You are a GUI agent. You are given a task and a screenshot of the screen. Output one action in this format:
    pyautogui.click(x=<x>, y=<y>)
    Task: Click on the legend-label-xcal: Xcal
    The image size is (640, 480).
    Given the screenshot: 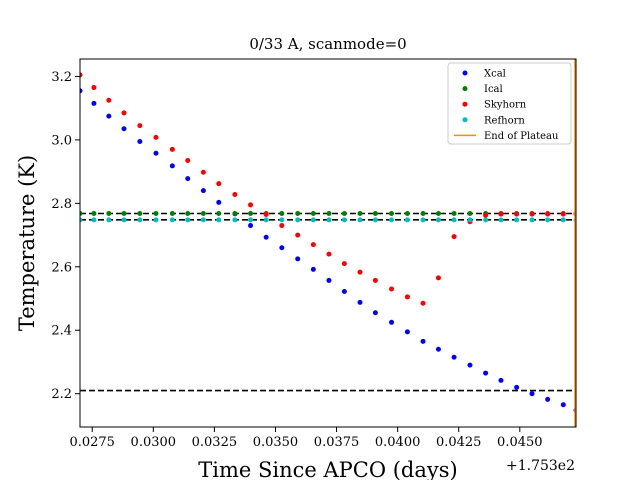 What is the action you would take?
    pyautogui.click(x=495, y=74)
    